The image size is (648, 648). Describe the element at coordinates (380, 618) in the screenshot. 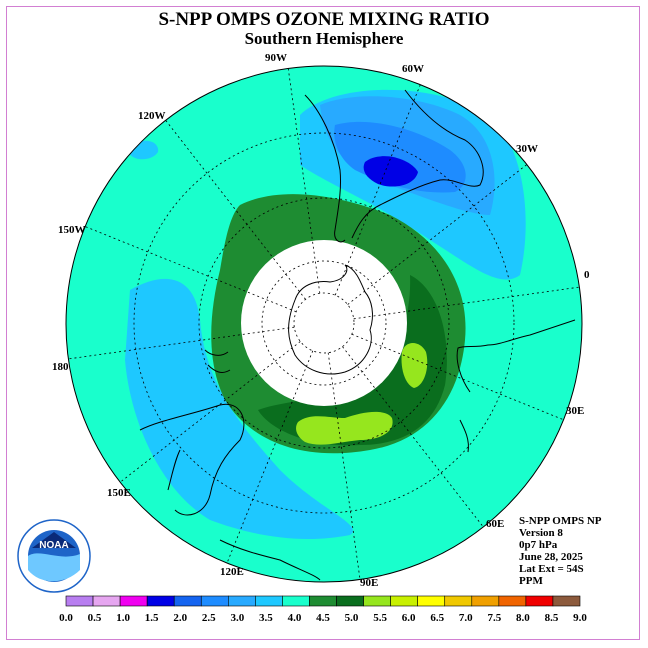

I see `legend-tick-label: 5.5` at that location.